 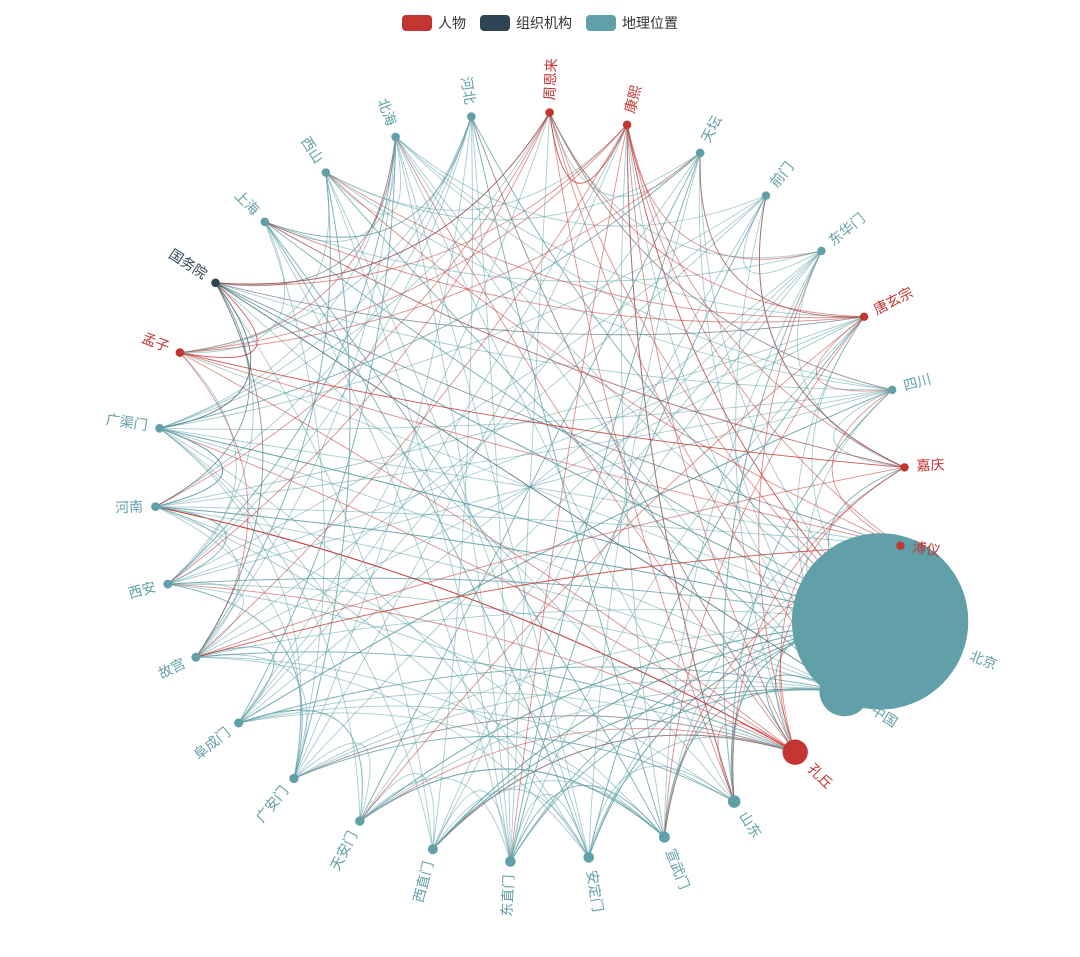 I want to click on legend-label-organization: 组织机构, so click(x=544, y=24).